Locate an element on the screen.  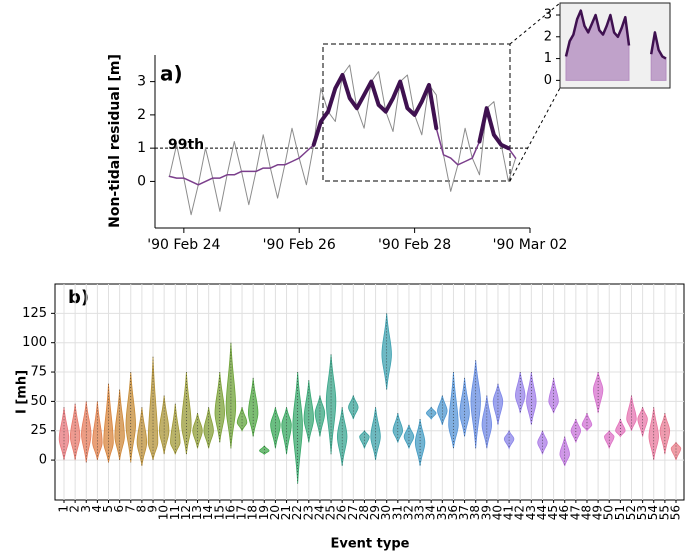
inset-line is located at coordinates (615, 34).